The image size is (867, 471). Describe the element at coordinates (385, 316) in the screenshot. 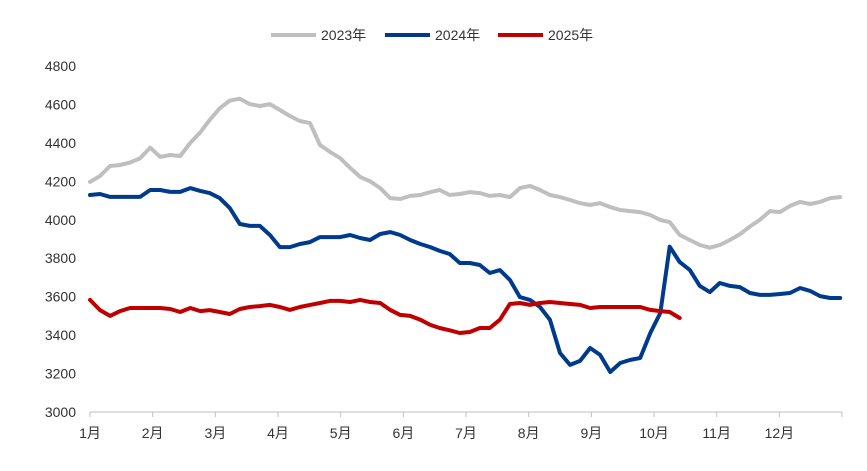

I see `series-line-2025` at that location.